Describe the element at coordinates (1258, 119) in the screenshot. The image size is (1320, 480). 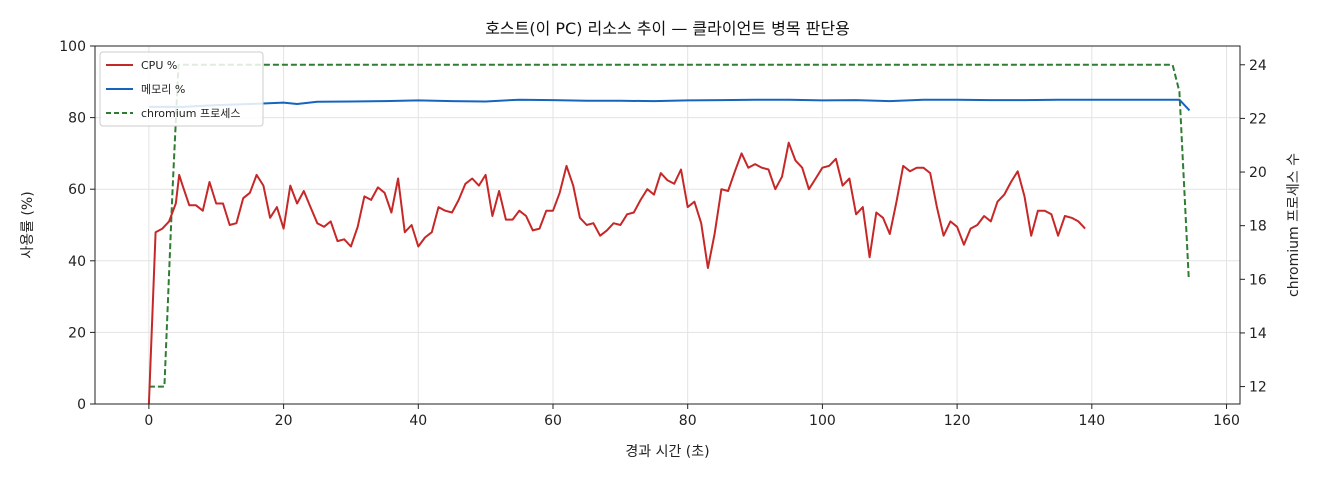
I see `y2-tick-label: 22` at that location.